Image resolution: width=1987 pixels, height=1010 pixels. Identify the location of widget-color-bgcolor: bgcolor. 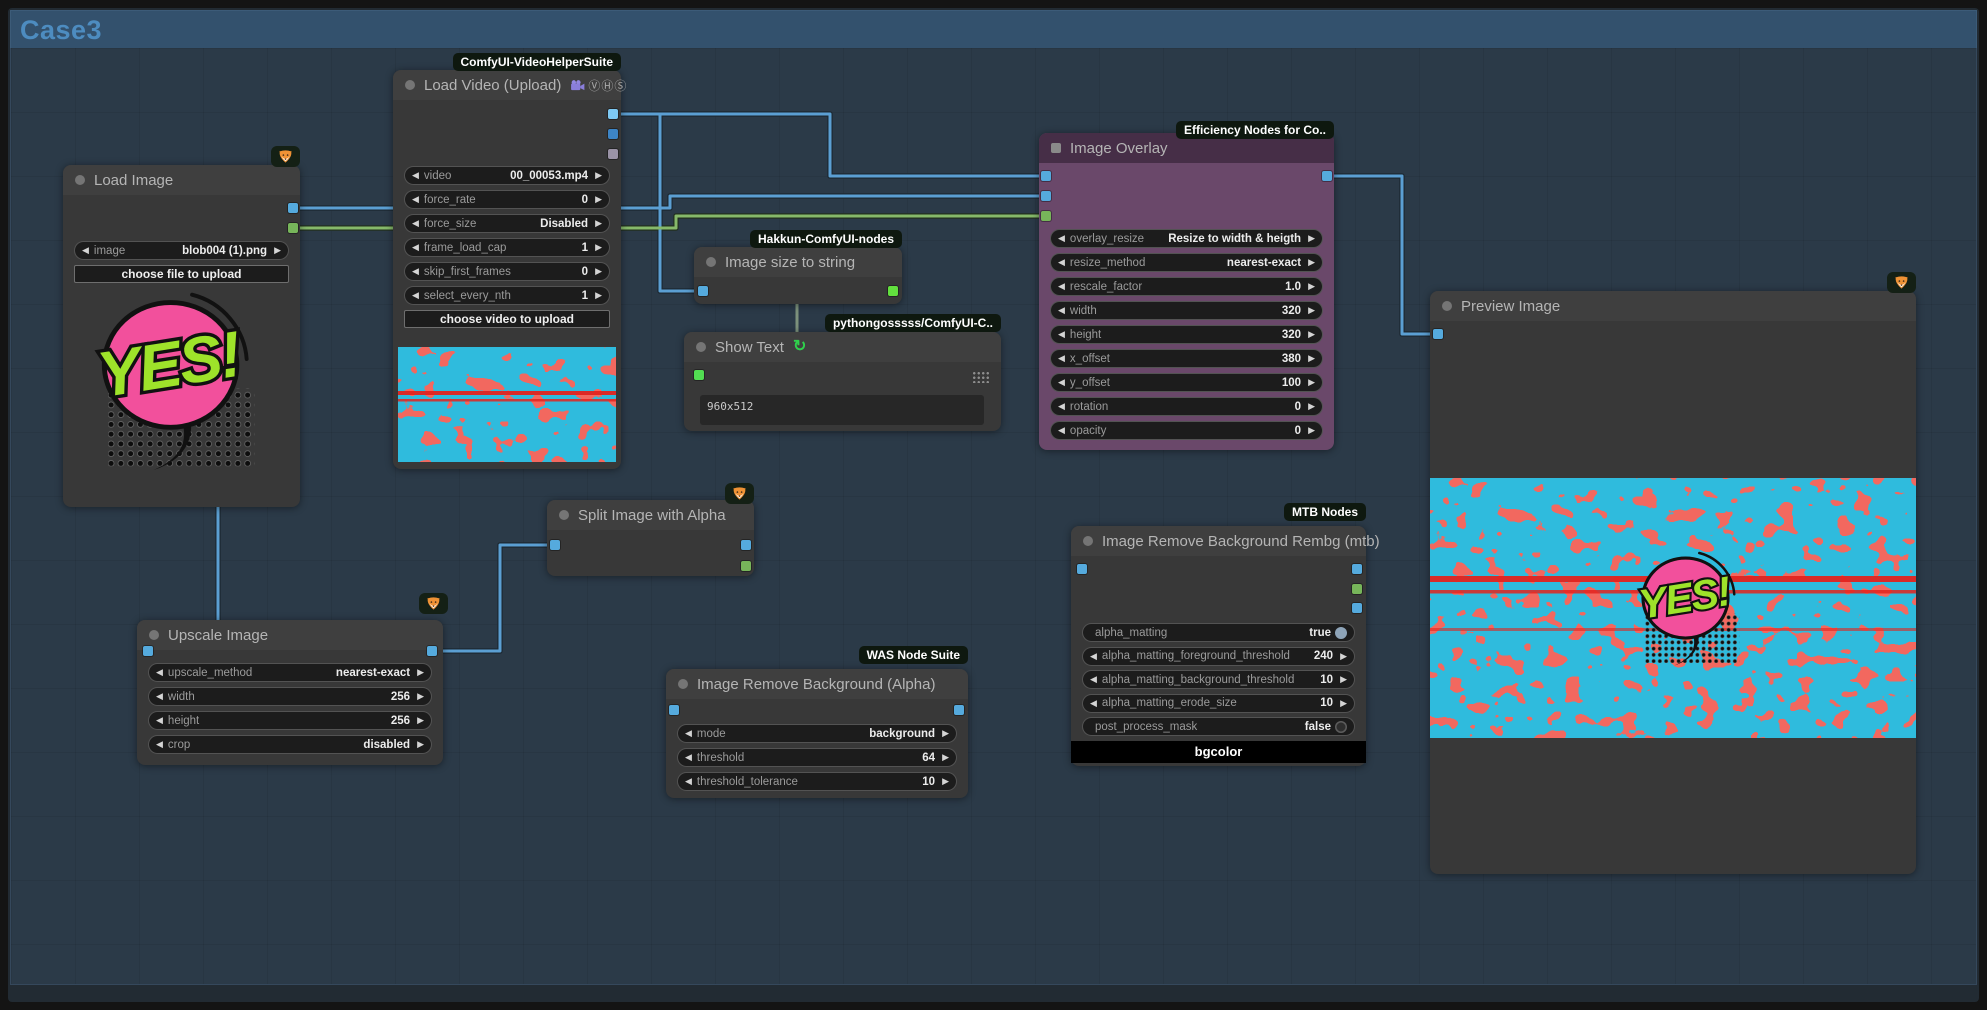
(1218, 751).